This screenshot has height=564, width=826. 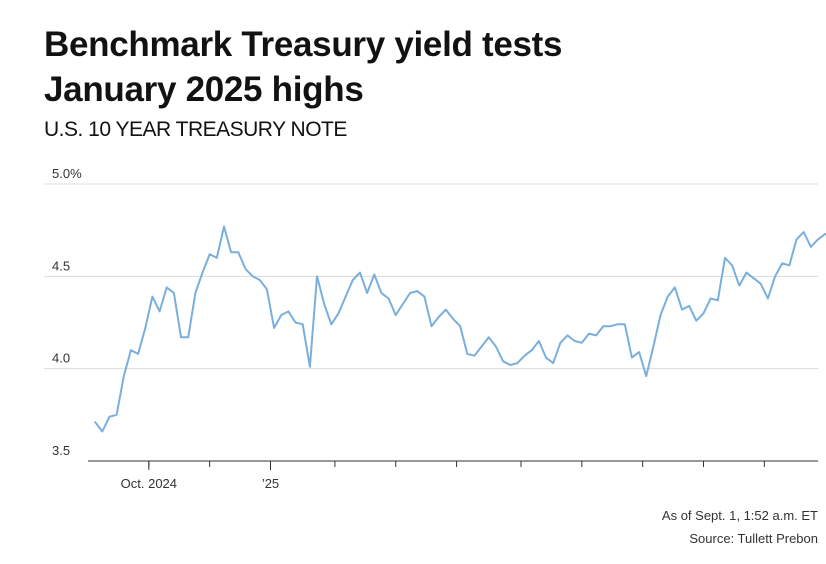 I want to click on chart-subtitle: U.S. 10 YEAR TREASURY NOTE, so click(x=195, y=129).